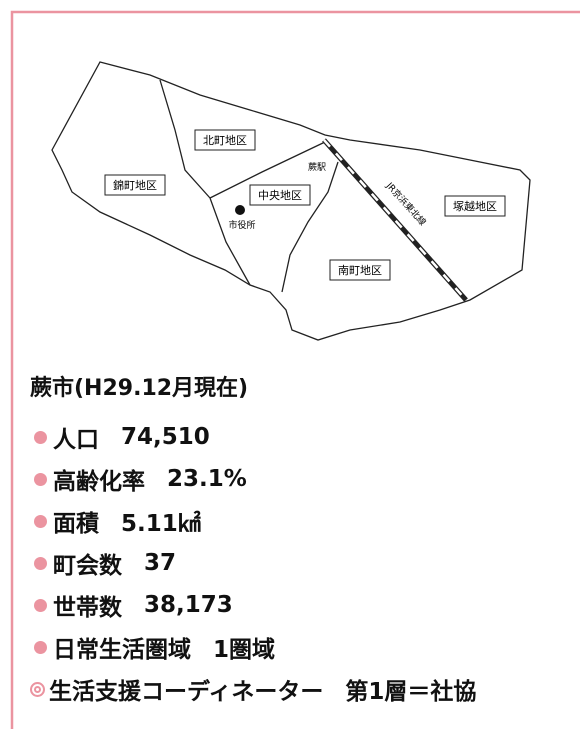 The height and width of the screenshot is (729, 580). I want to click on info-item: 町会数 37, so click(105, 563).